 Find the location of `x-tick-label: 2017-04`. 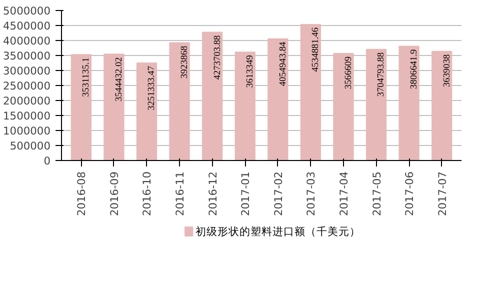

x-tick-label: 2017-04 is located at coordinates (343, 193).